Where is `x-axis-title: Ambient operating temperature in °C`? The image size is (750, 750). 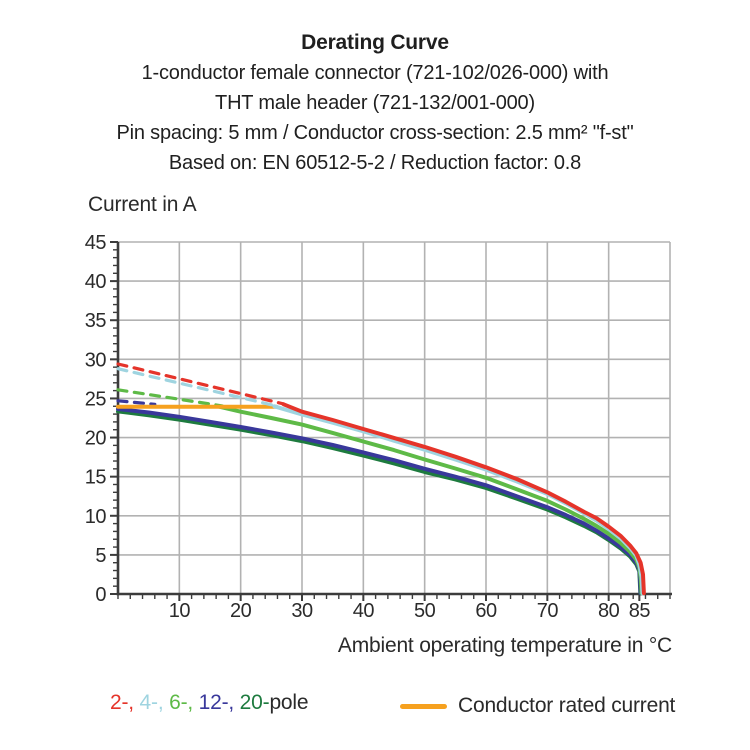 x-axis-title: Ambient operating temperature in °C is located at coordinates (504, 645).